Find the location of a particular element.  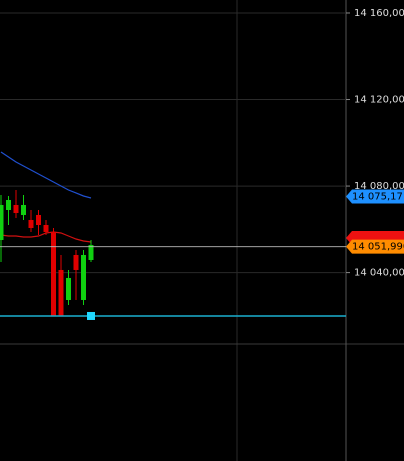

price-tag-label: 14 075,17 is located at coordinates (377, 197).